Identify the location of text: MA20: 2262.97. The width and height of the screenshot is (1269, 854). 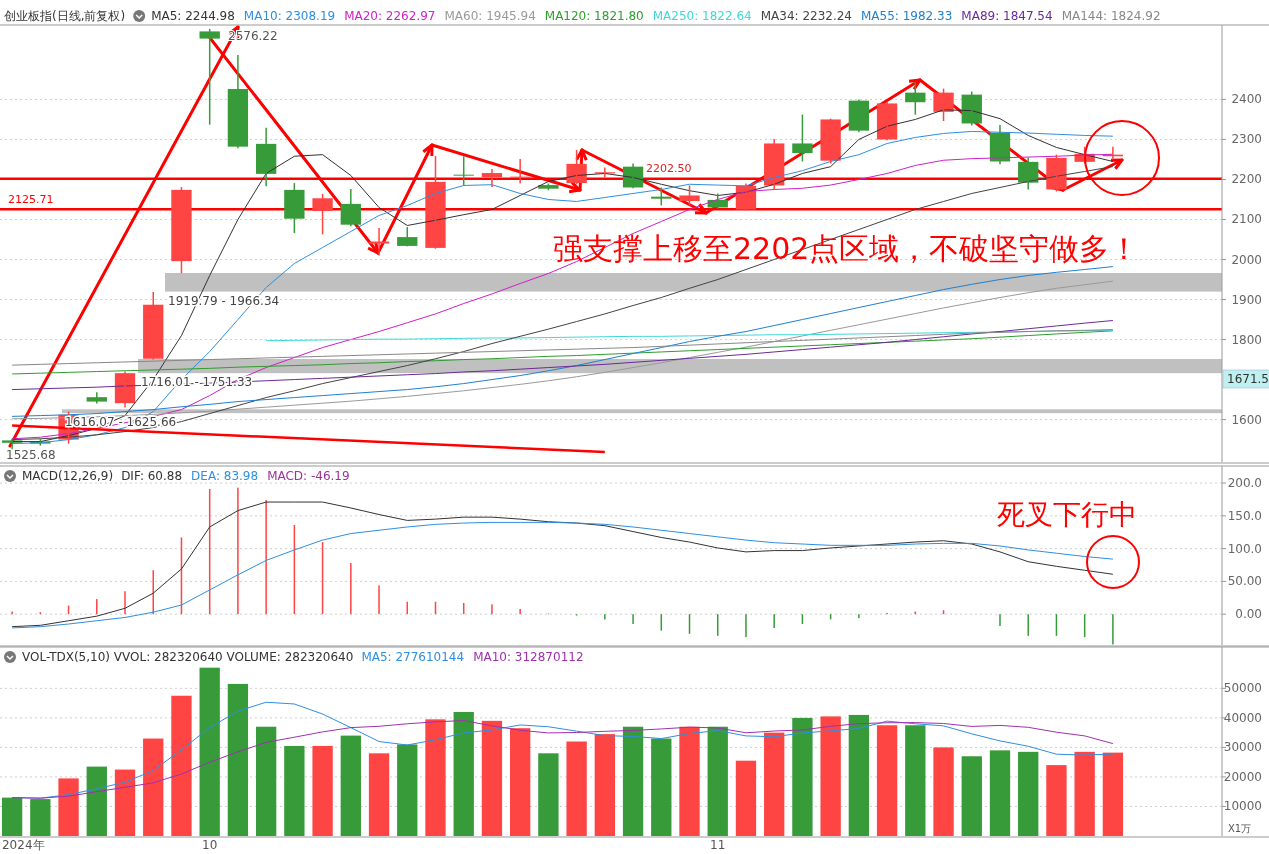
(390, 16).